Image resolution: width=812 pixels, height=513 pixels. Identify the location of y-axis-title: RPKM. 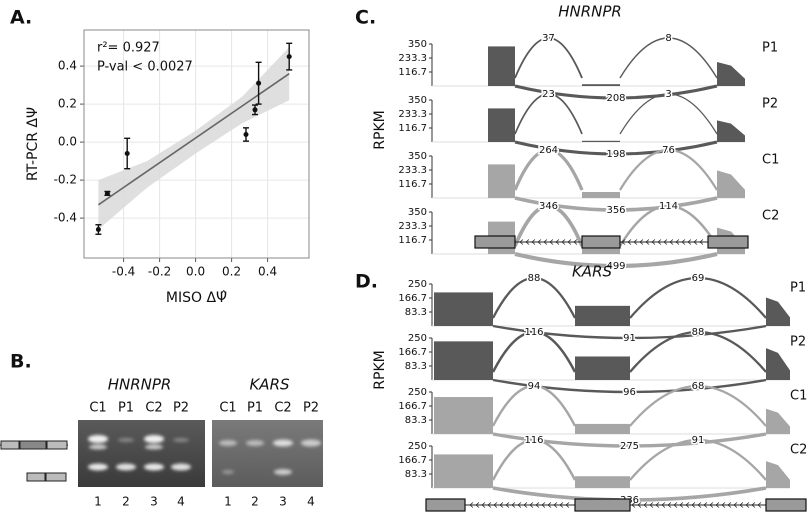
(380, 369).